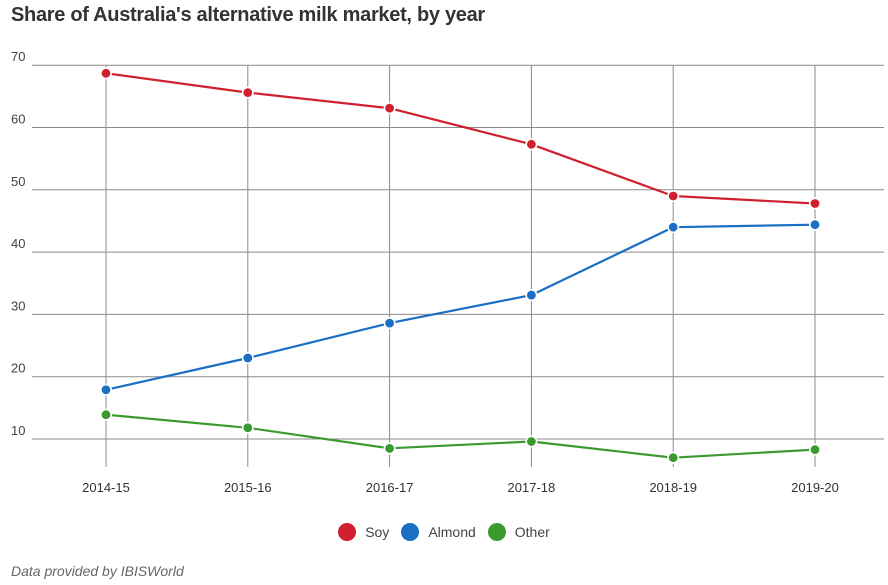 This screenshot has height=585, width=888. What do you see at coordinates (97, 571) in the screenshot?
I see `source-note: Data provided by IBISWorld` at bounding box center [97, 571].